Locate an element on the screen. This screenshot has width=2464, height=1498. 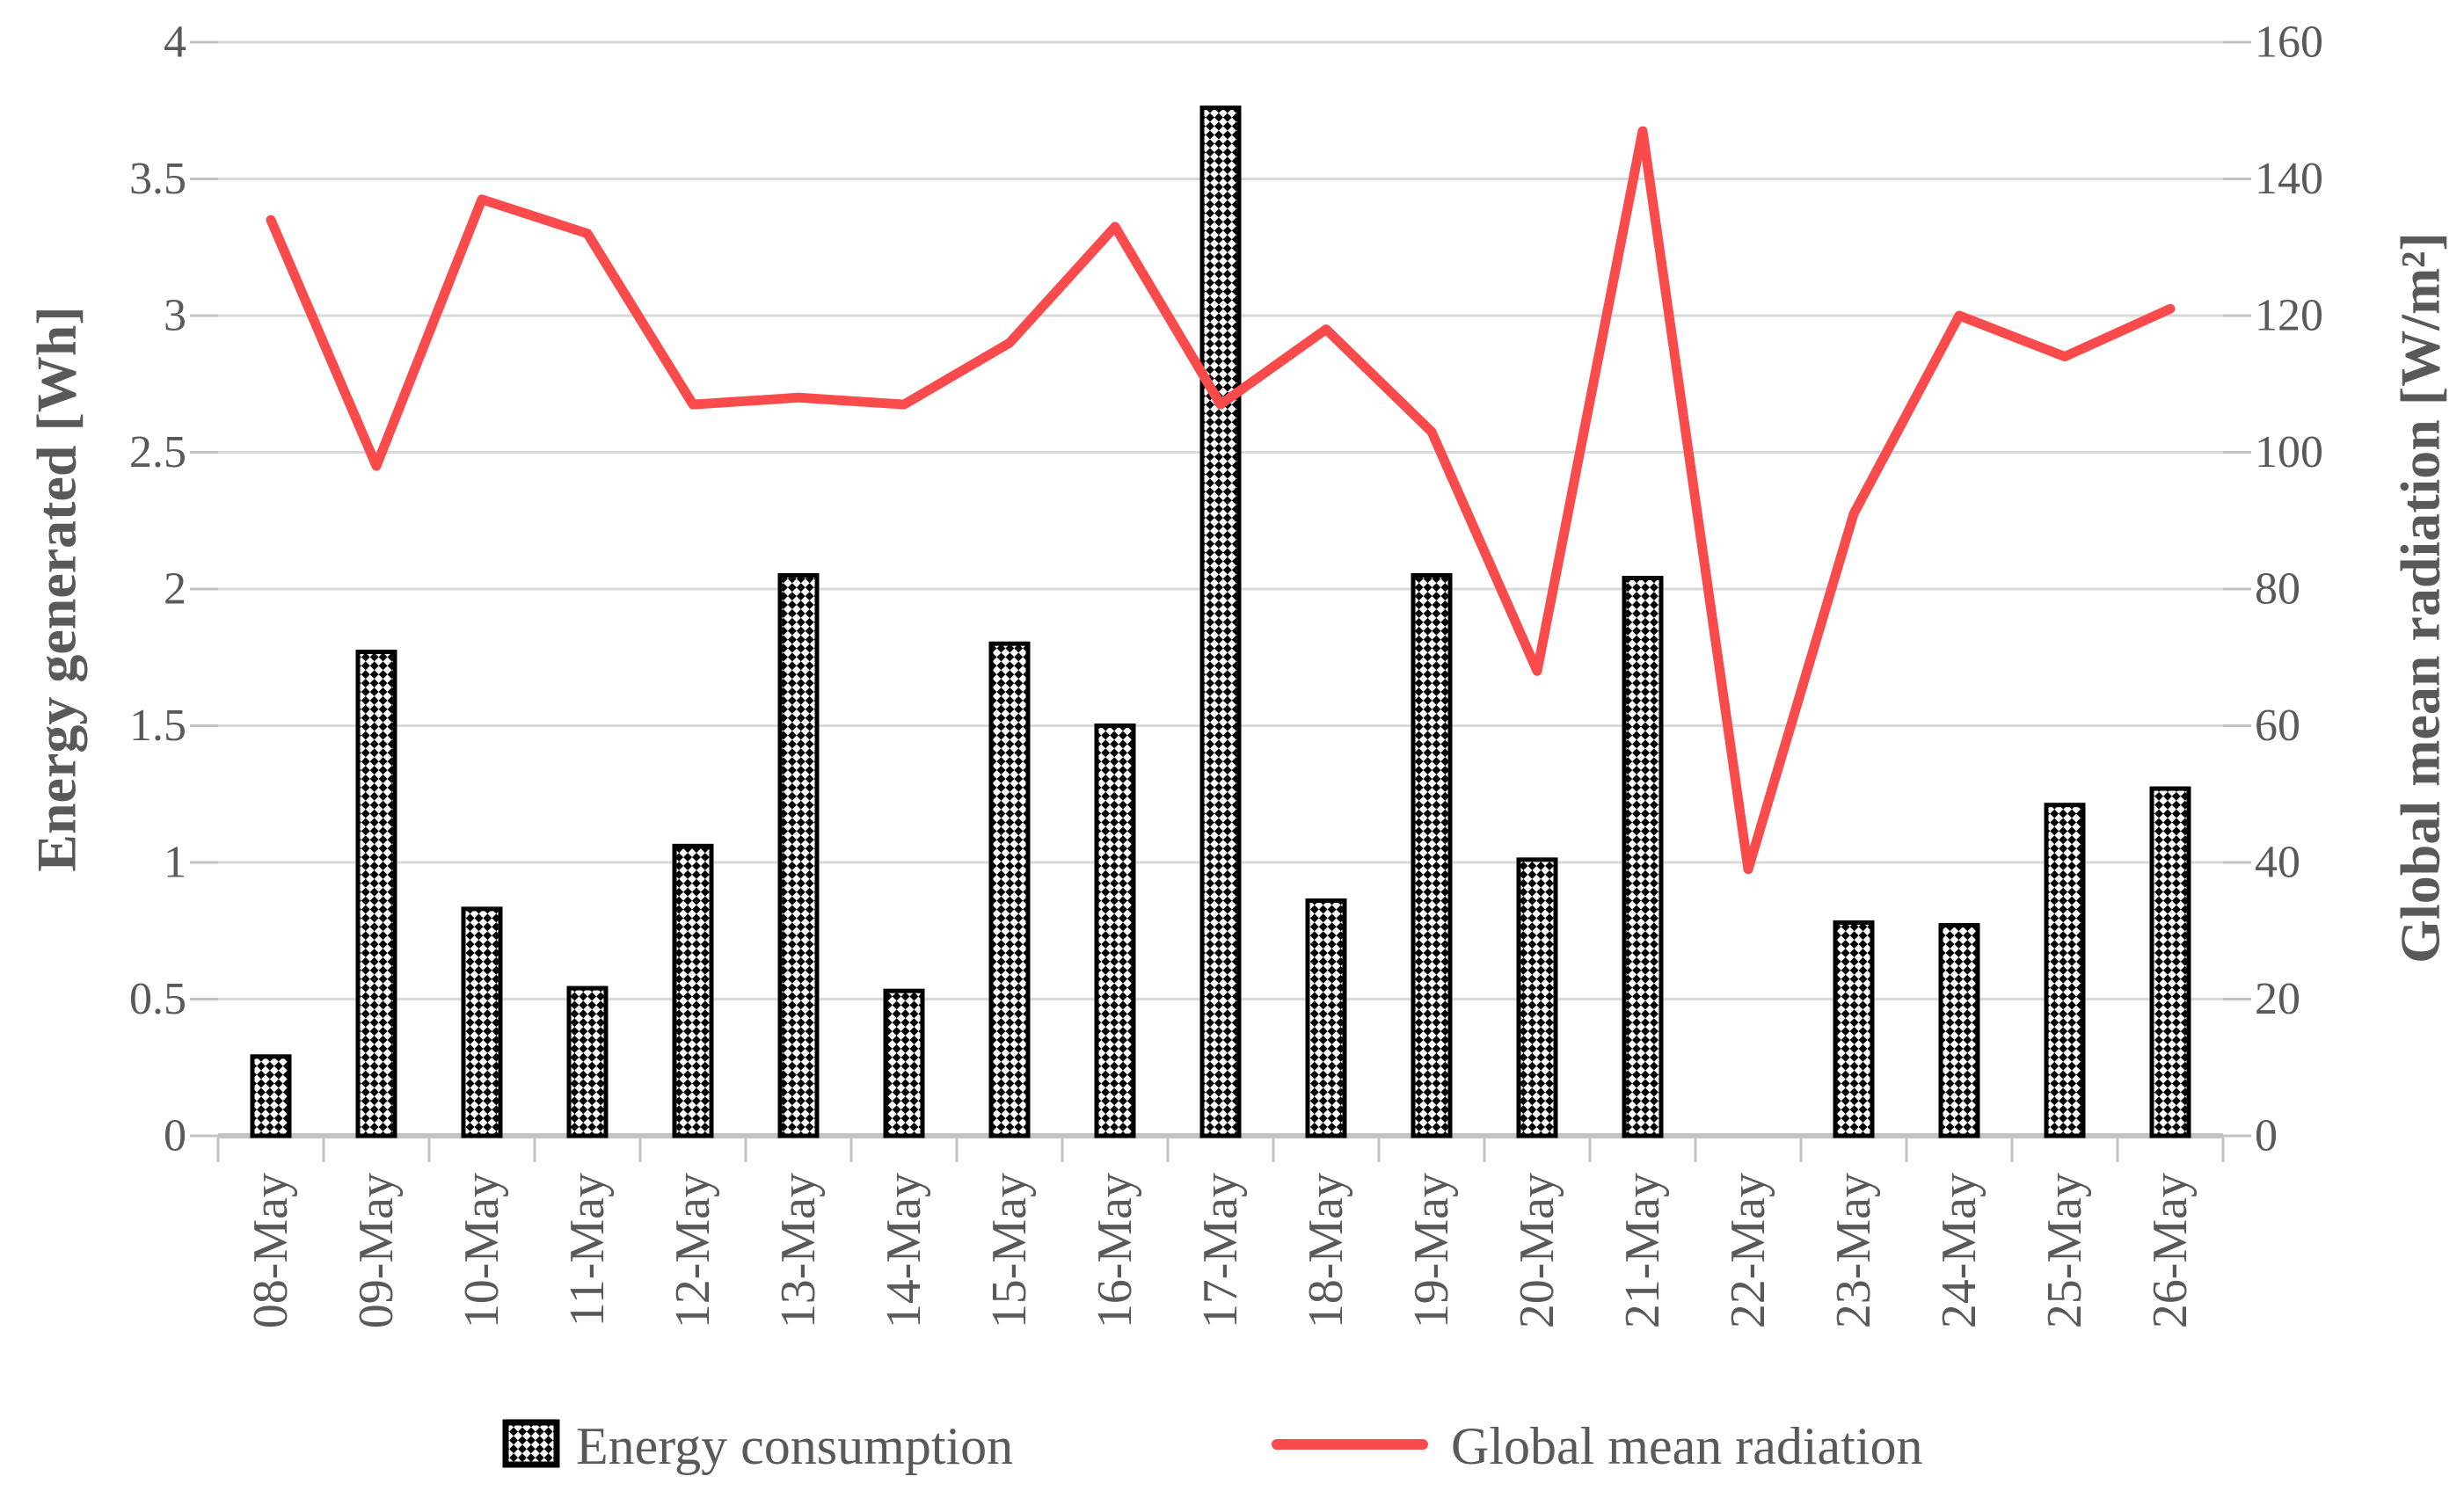
bar-09-May is located at coordinates (376, 894).